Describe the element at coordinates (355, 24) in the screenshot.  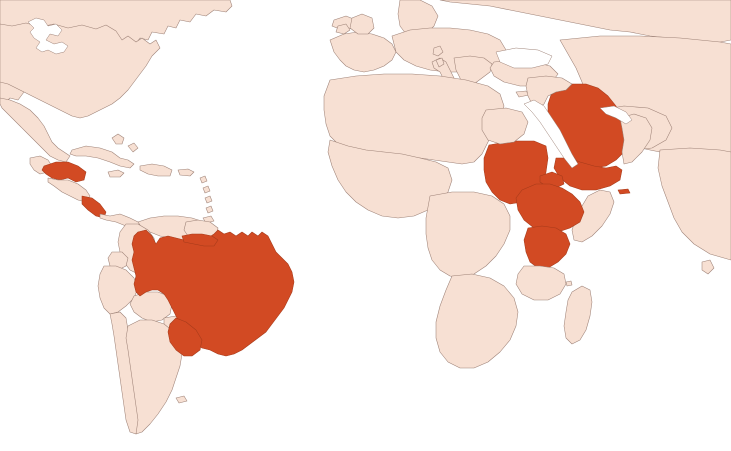
I see `island-british-isles` at that location.